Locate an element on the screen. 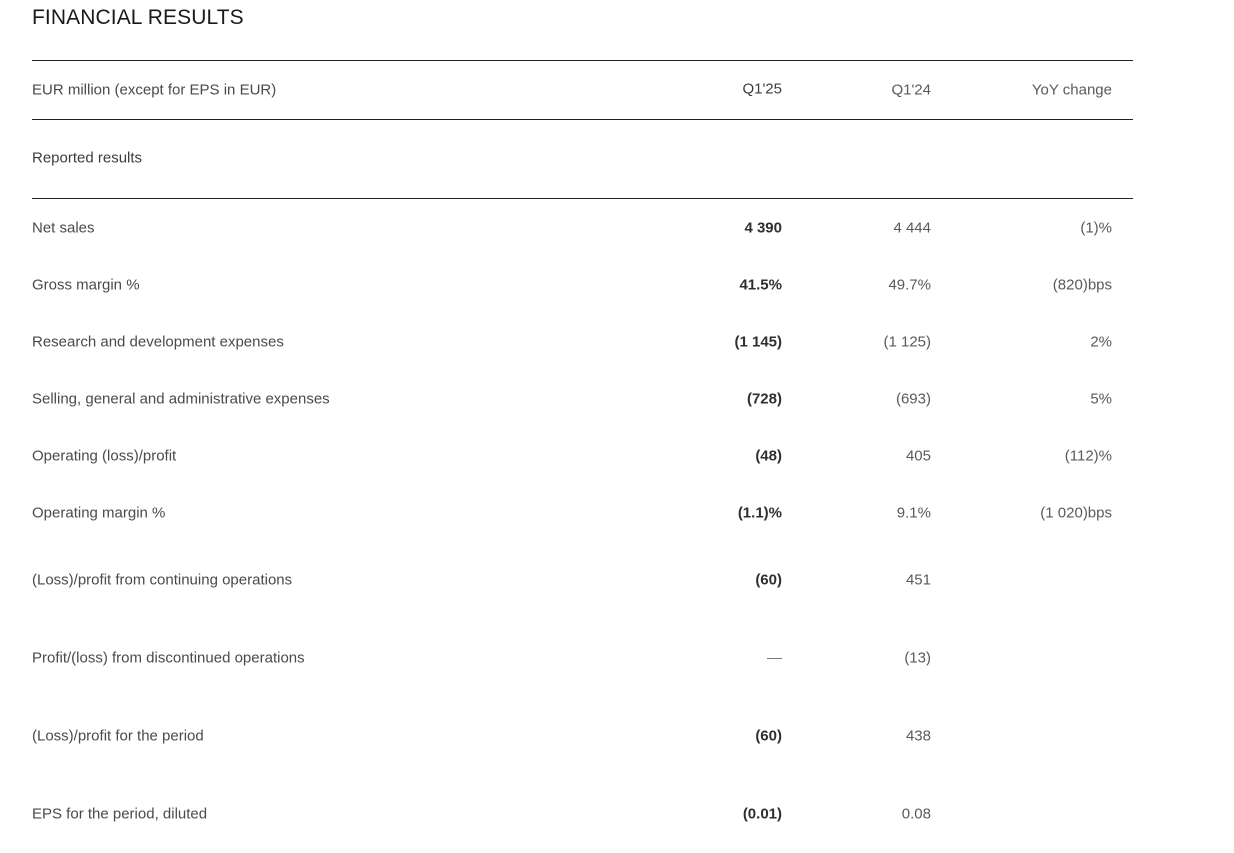  row-value-yoy: (1 020)bps is located at coordinates (1076, 512).